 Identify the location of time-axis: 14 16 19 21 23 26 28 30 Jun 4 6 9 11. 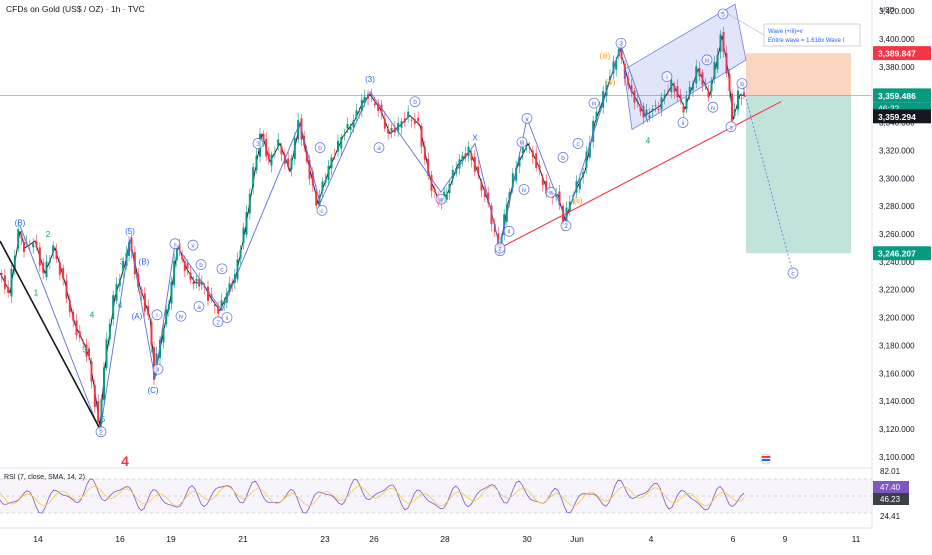
(436, 538).